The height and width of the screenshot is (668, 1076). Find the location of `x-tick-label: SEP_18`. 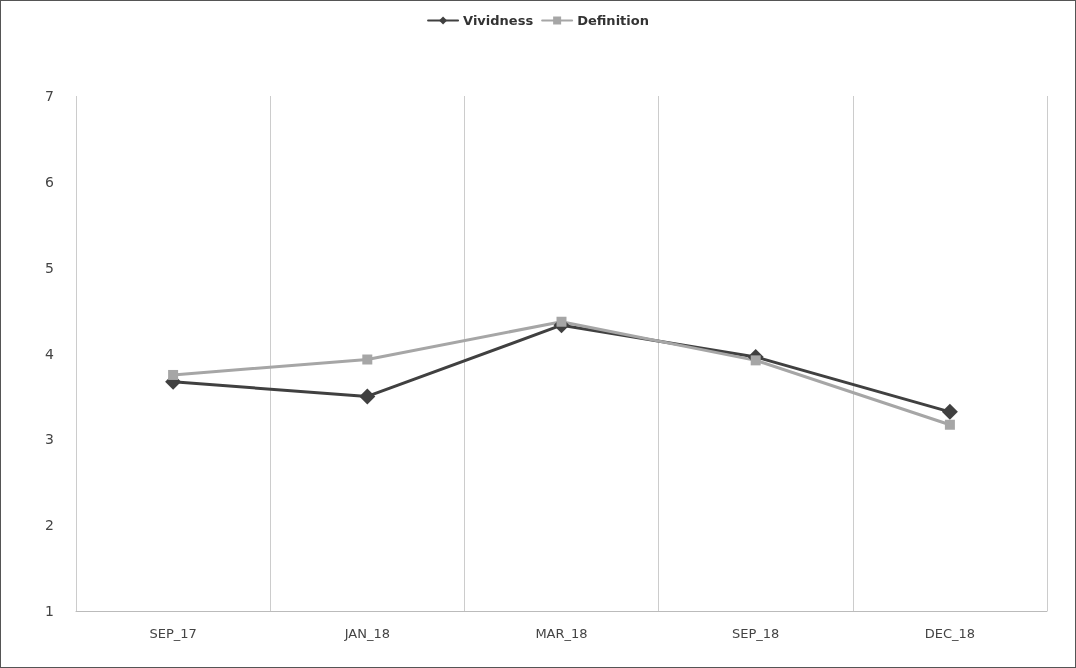

x-tick-label: SEP_18 is located at coordinates (756, 633).